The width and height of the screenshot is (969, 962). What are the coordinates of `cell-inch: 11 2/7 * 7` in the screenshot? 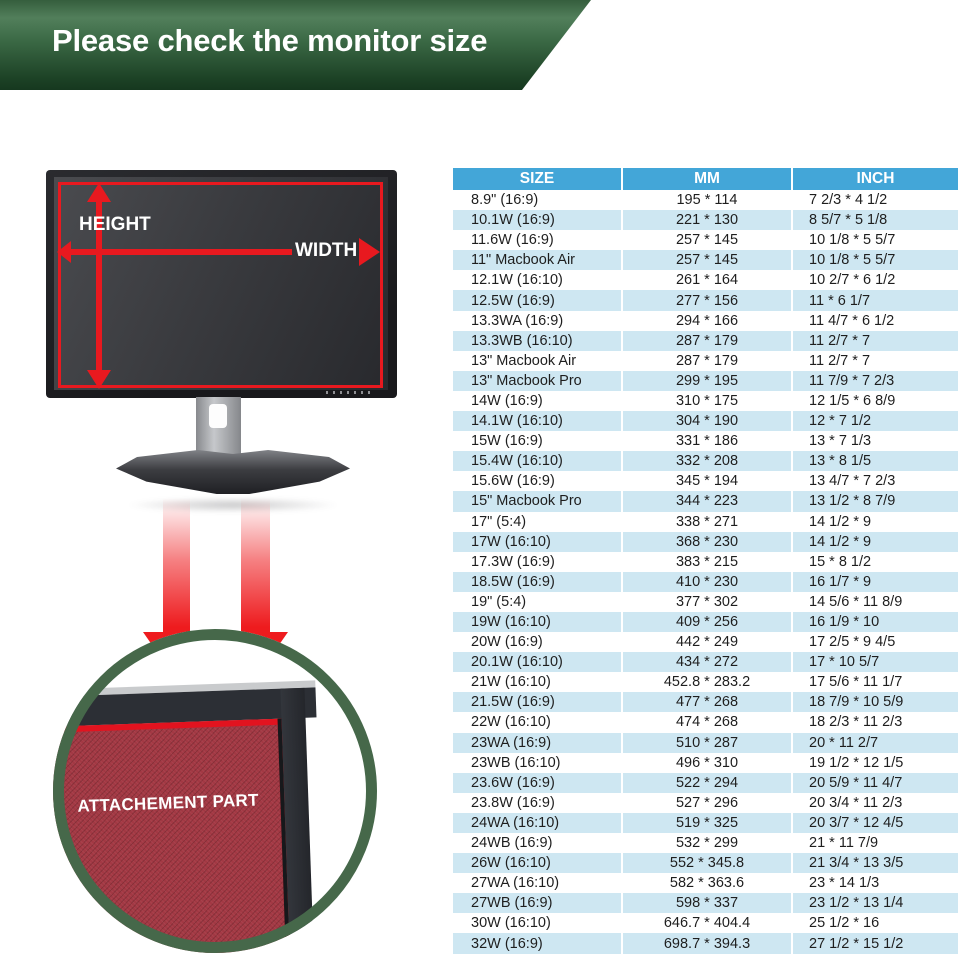 It's located at (875, 340).